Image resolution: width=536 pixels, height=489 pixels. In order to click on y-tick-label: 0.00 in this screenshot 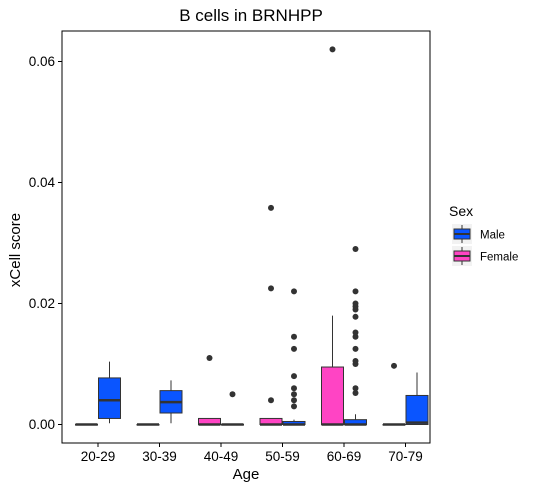, I will do `click(42, 424)`.